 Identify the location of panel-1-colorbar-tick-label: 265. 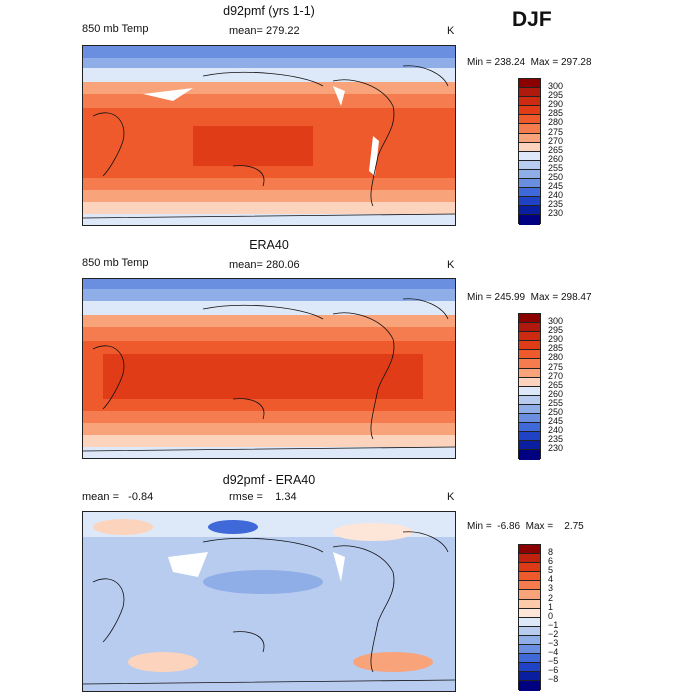
(556, 149).